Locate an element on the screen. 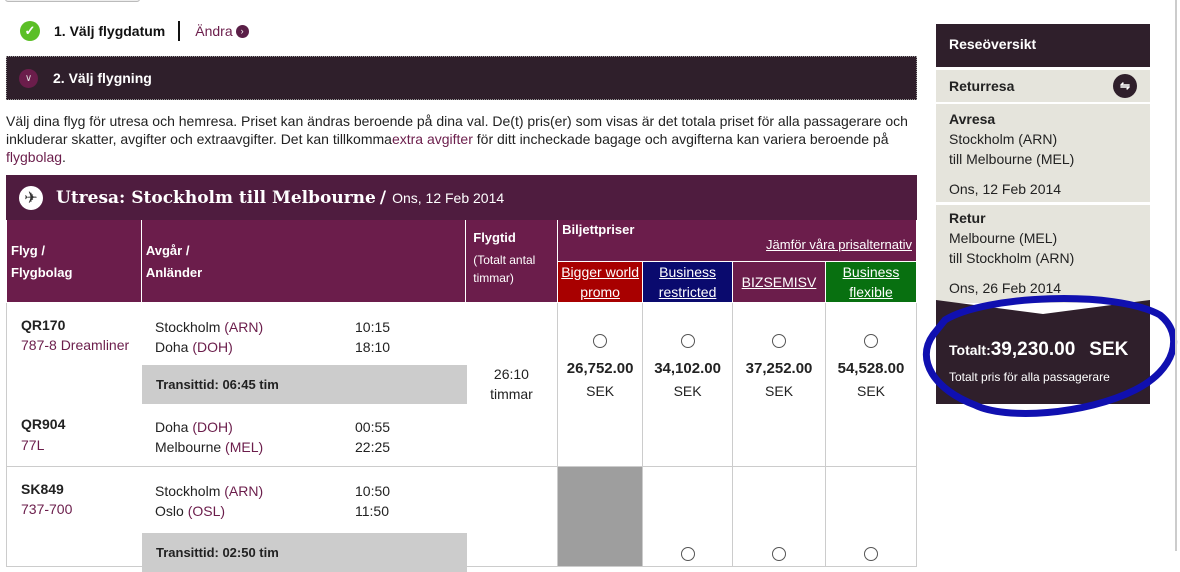 Image resolution: width=1180 pixels, height=572 pixels. aircraft-link: 737-700 is located at coordinates (47, 508).